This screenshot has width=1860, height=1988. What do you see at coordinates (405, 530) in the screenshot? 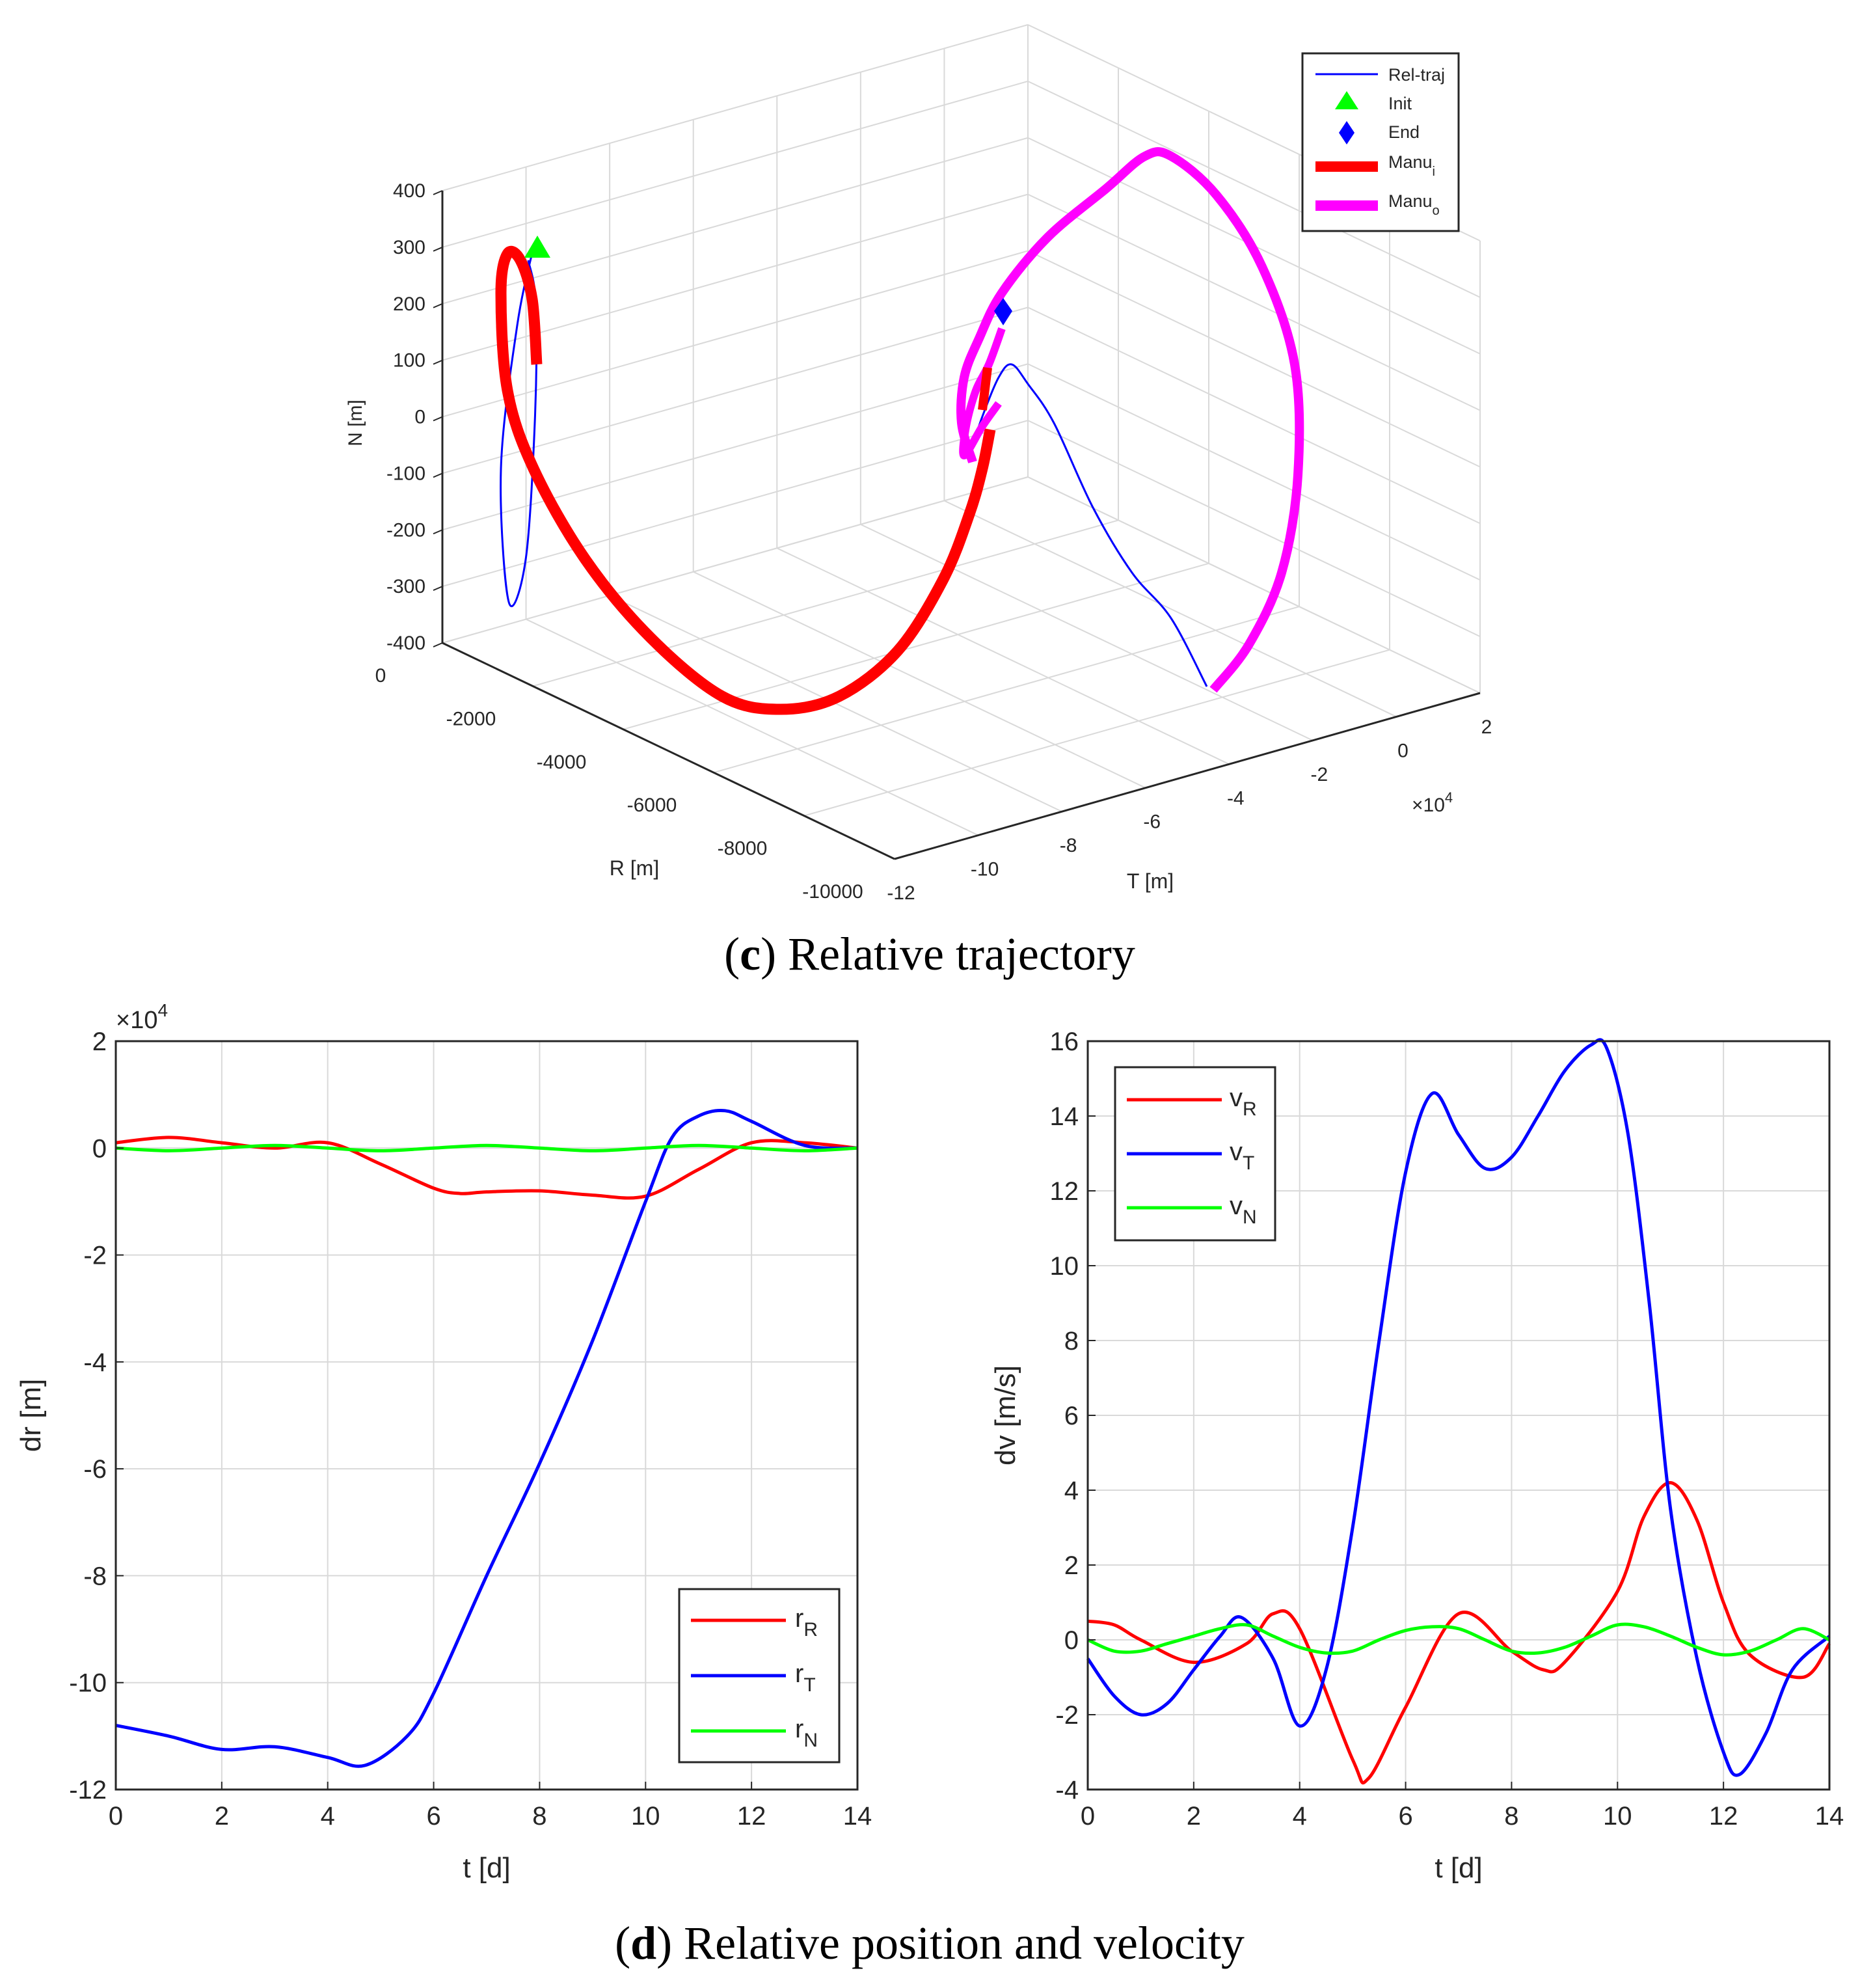
I see `z-tick-label: -200` at bounding box center [405, 530].